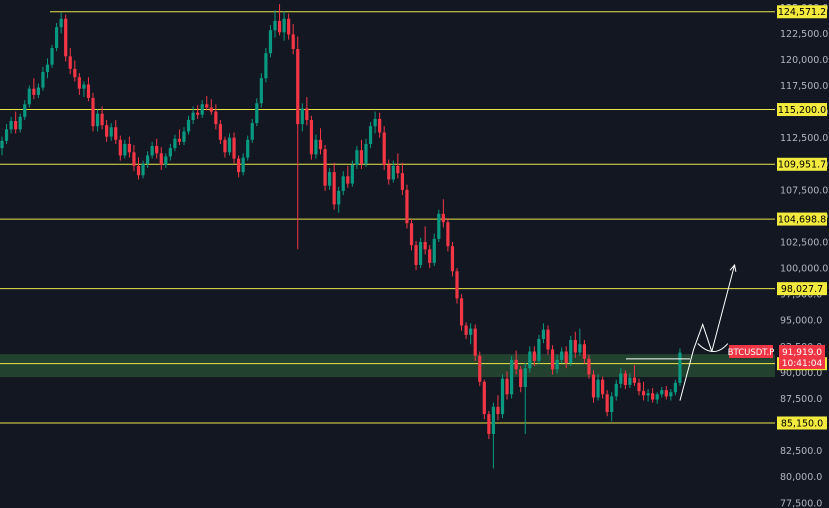  I want to click on projection-arrow, so click(723, 308).